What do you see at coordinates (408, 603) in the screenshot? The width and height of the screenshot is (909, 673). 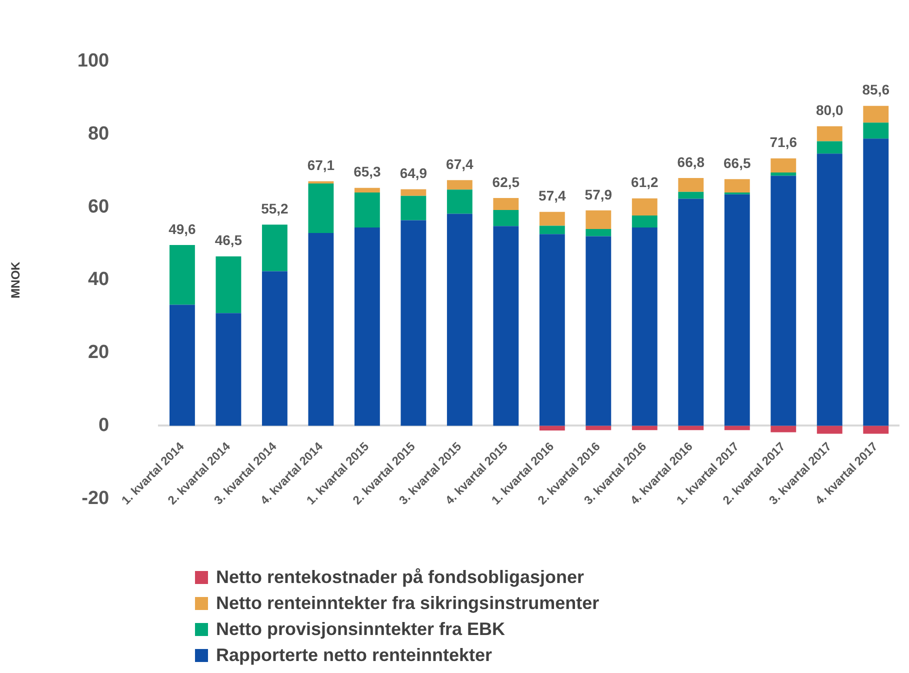 I see `legend-label: Netto renteinntekter fra sikringsinstrumenter` at bounding box center [408, 603].